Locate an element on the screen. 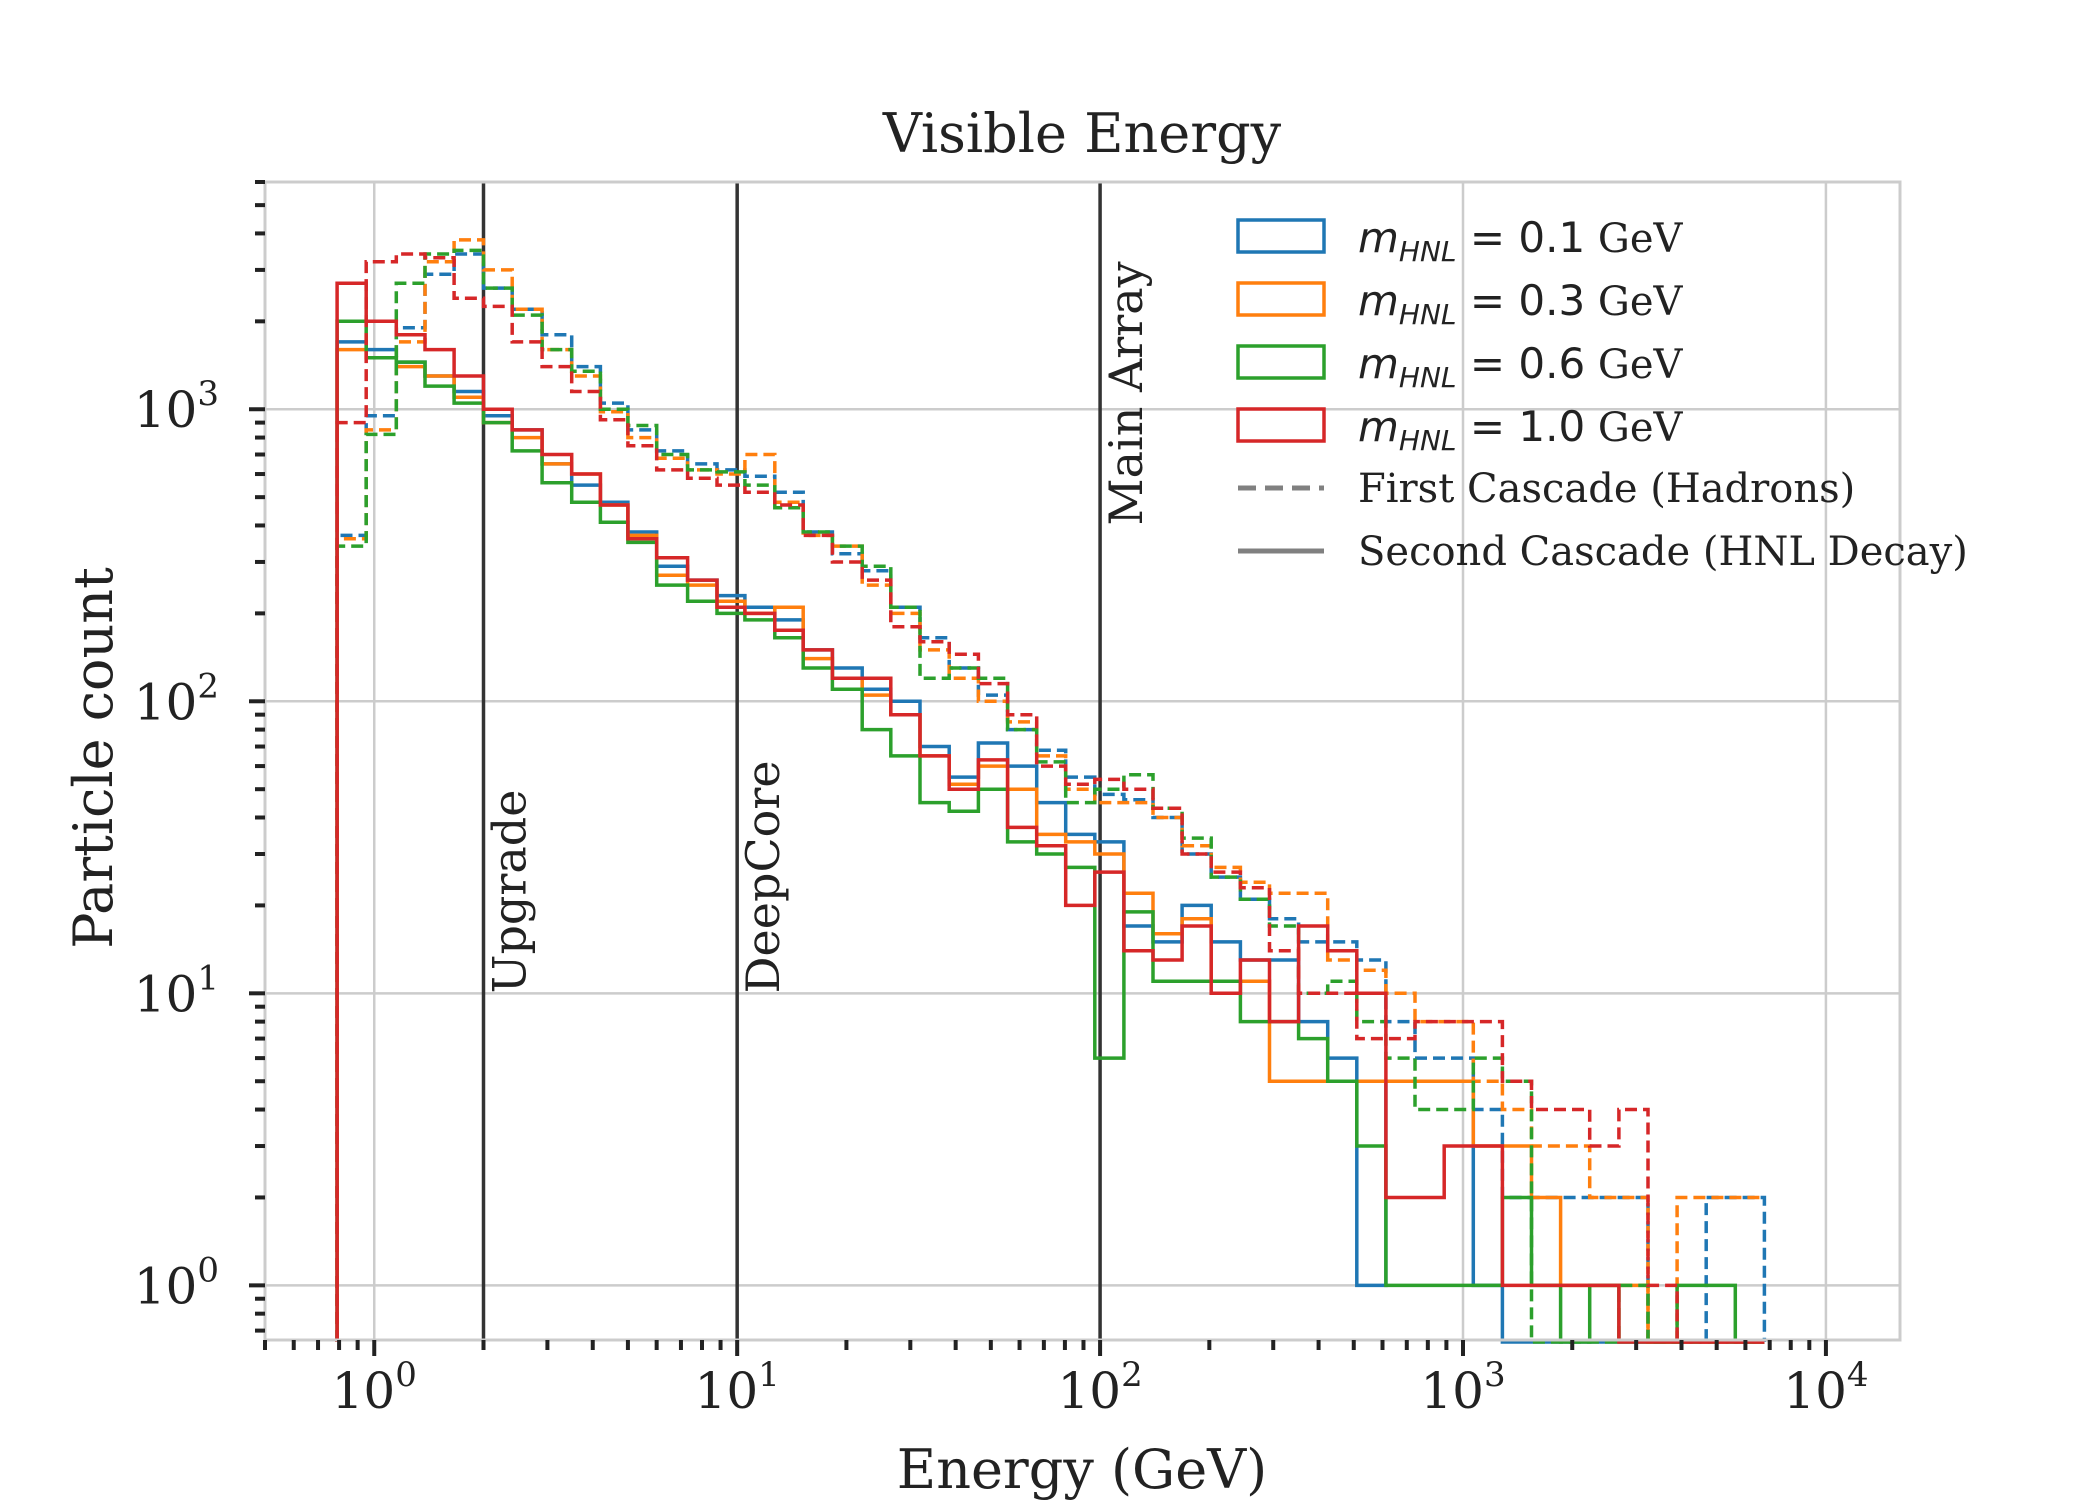  legend-label: mHNL = 0.6 GeV is located at coordinates (1521, 366).